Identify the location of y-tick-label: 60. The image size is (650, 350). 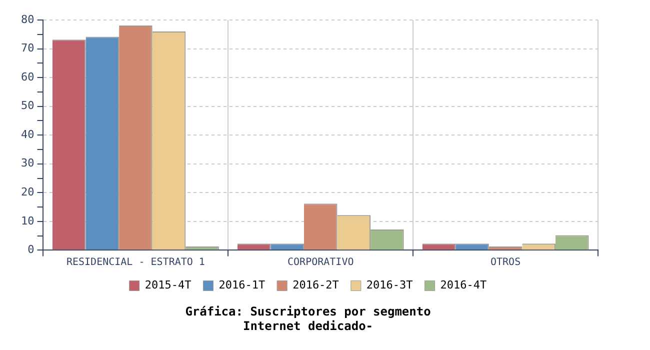
(27, 77).